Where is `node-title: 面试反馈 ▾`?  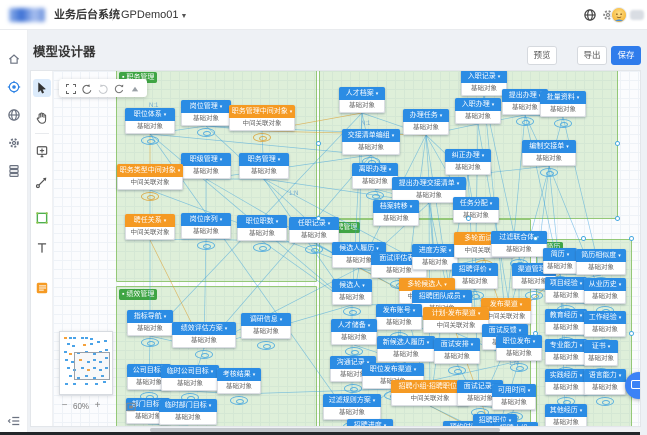
node-title: 面试反馈 ▾ is located at coordinates (505, 330).